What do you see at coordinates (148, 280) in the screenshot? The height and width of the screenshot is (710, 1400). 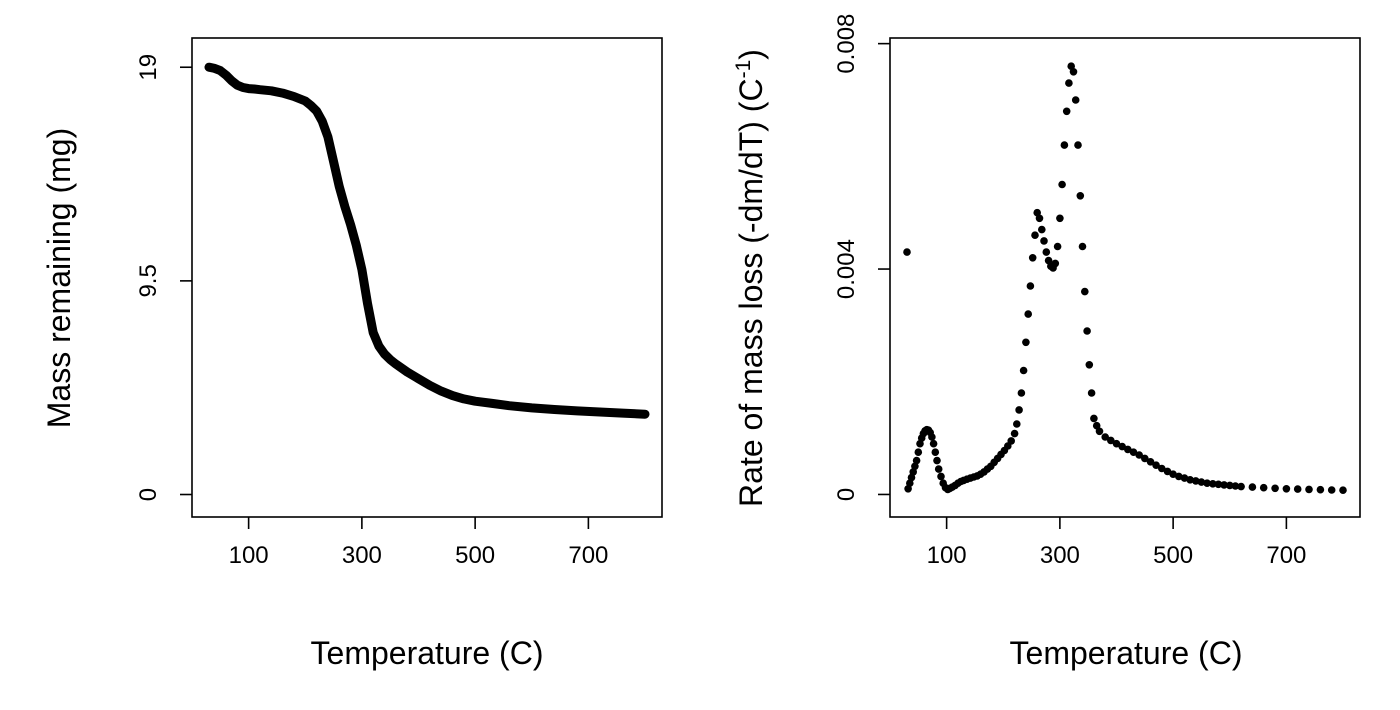 I see `y-tick-label: 9.5` at bounding box center [148, 280].